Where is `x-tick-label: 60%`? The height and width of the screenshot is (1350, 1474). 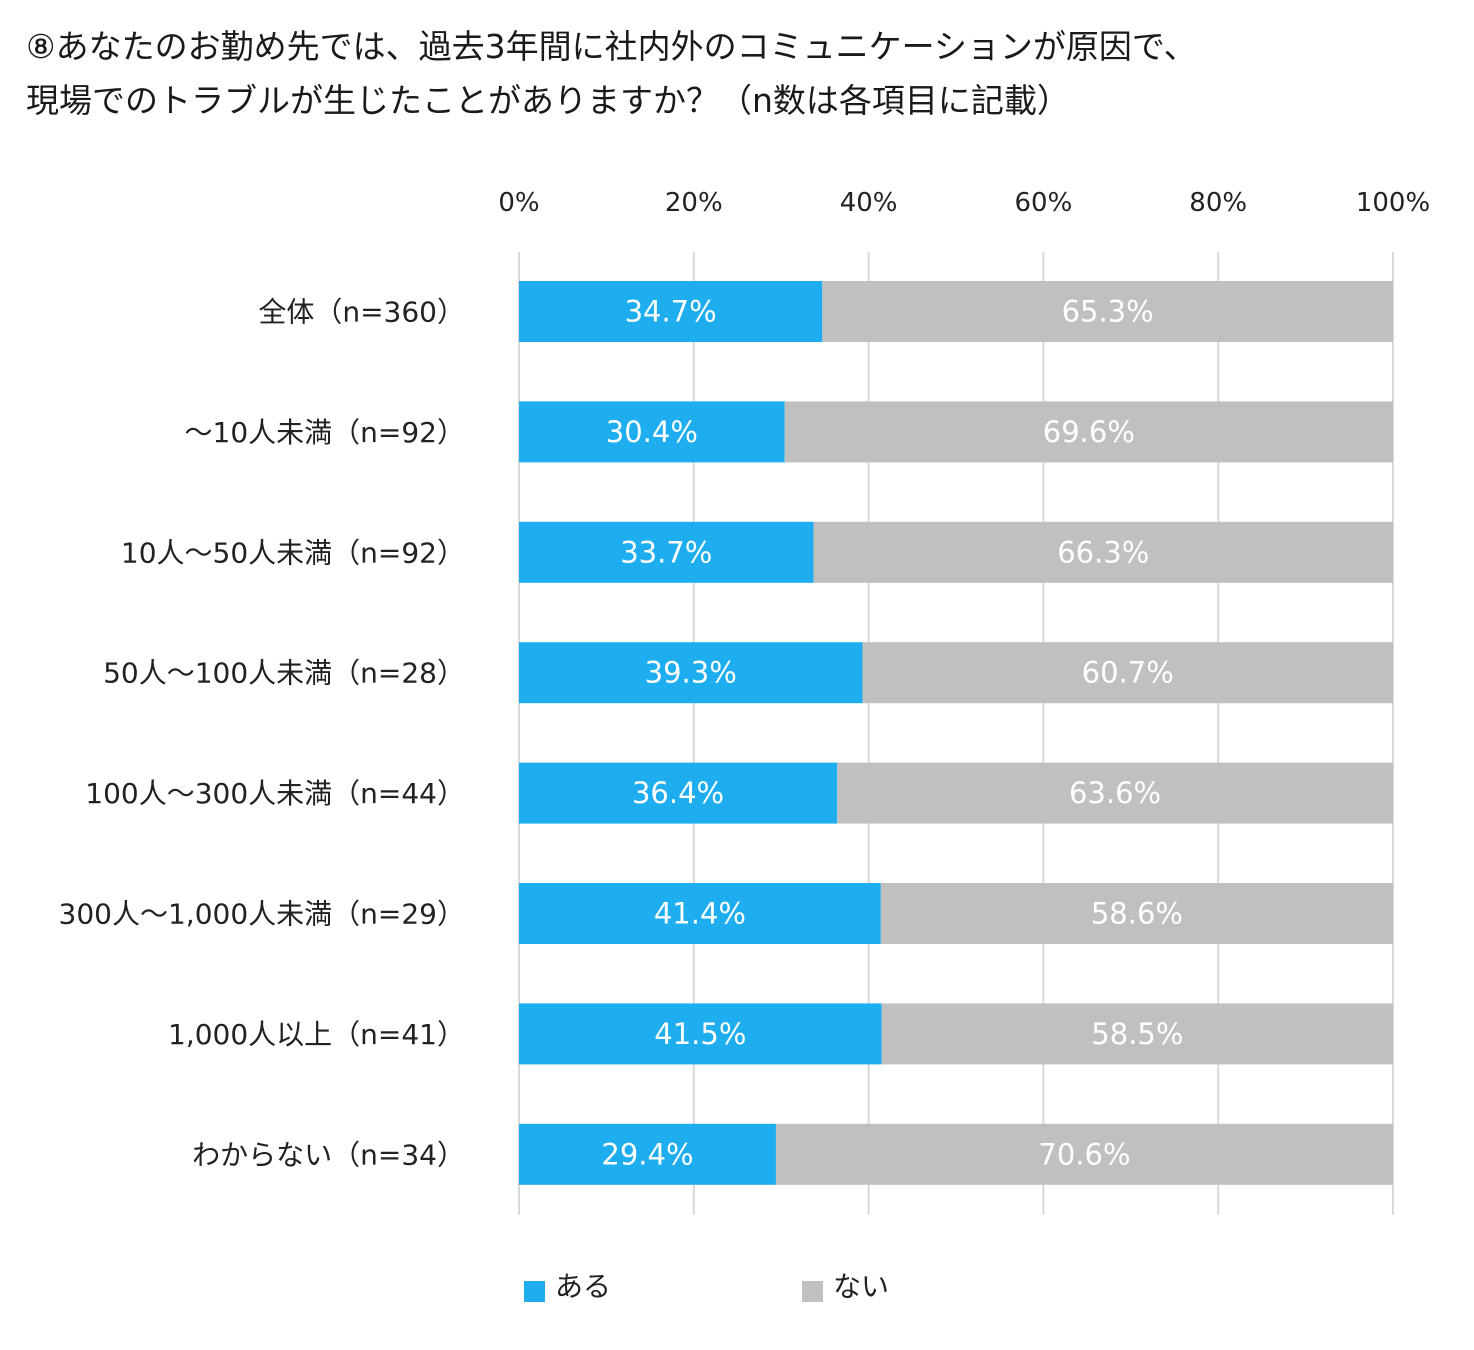 x-tick-label: 60% is located at coordinates (1044, 203).